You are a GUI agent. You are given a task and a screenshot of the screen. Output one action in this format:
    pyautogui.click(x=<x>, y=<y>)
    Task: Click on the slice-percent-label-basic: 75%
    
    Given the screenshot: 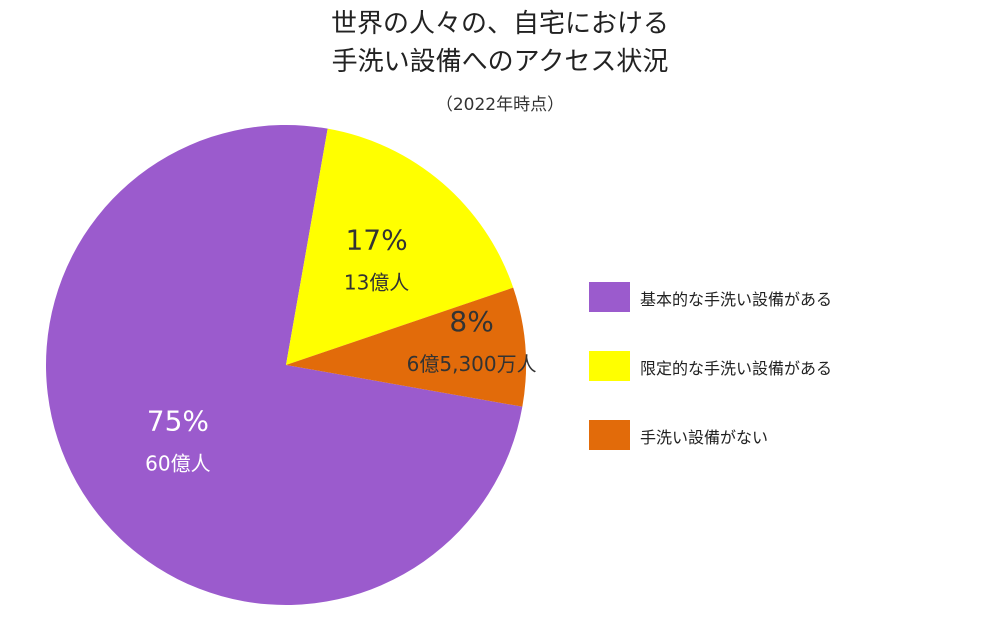 What is the action you would take?
    pyautogui.click(x=178, y=421)
    